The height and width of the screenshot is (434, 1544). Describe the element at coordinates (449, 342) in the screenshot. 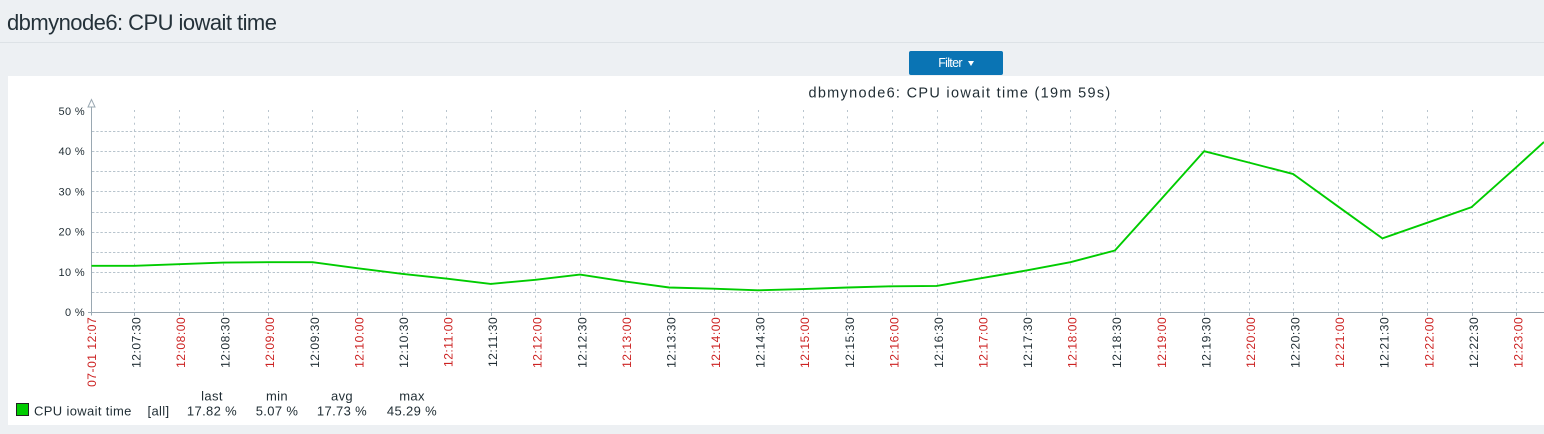

I see `svg-text: 12:11:00` at that location.